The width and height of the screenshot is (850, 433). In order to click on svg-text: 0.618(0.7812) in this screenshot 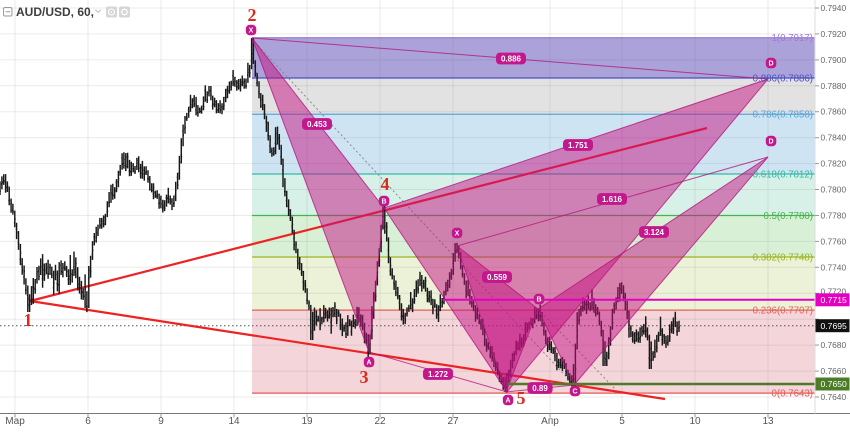, I will do `click(783, 174)`.